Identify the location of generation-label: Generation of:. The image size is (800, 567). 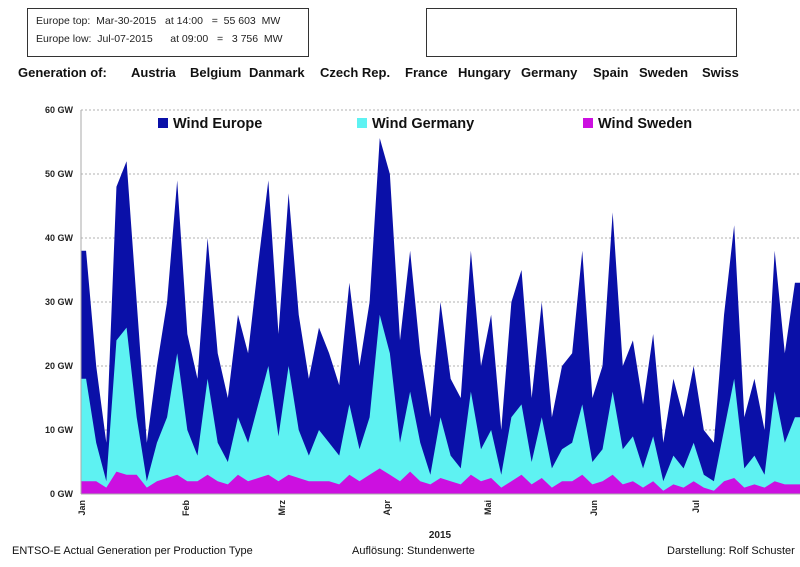
(62, 72).